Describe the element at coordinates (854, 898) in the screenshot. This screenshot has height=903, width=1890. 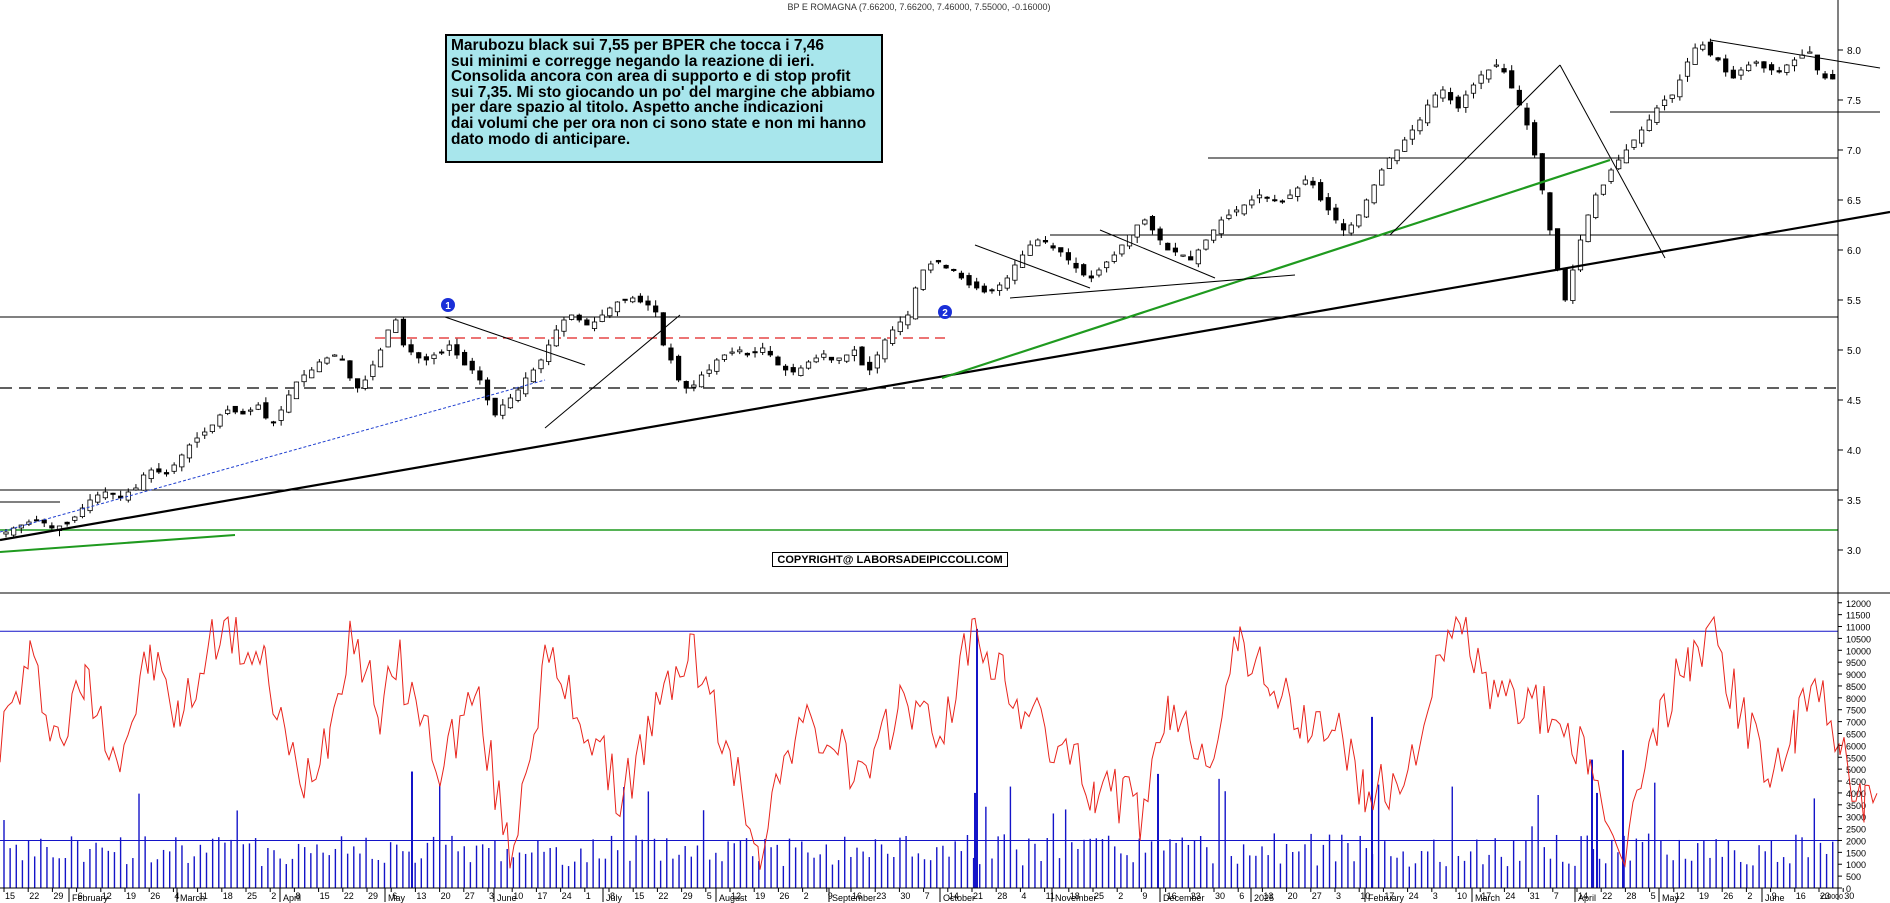
I see `month-label: September` at that location.